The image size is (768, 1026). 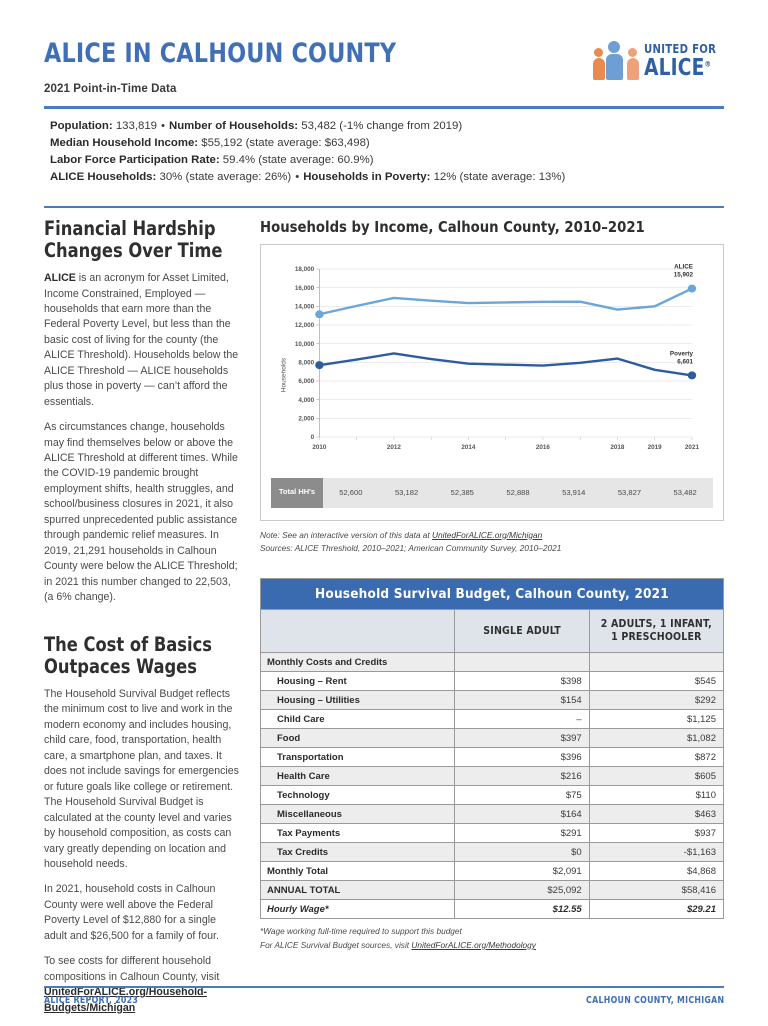 I want to click on table-row: ANNUAL TOTAL $25,092 $58,416, so click(x=492, y=890).